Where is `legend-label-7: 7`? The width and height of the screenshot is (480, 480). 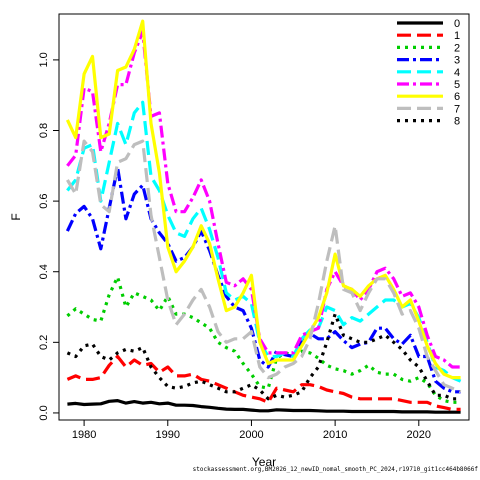
legend-label-7: 7 is located at coordinates (457, 109).